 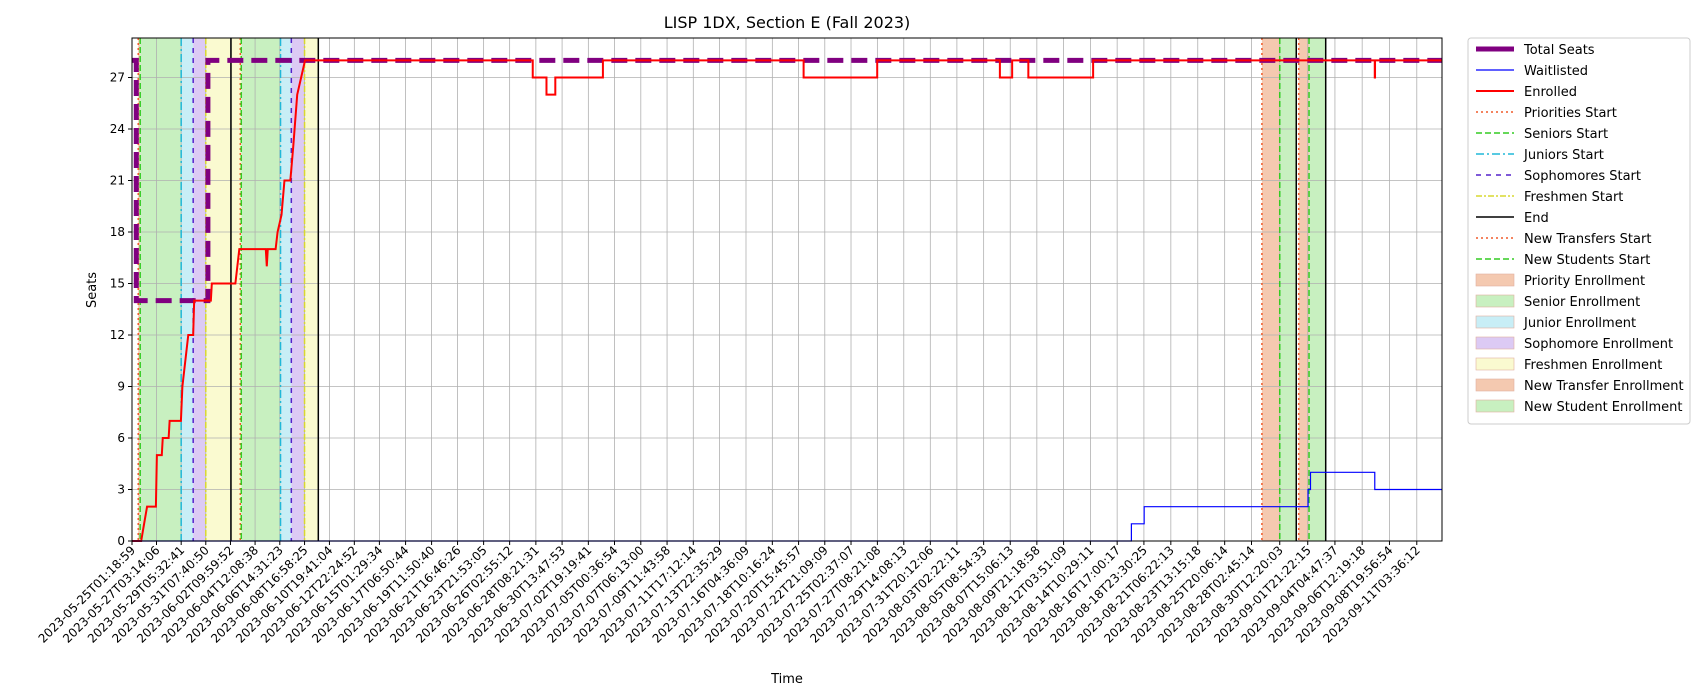 I want to click on y-tick-label: 24, so click(x=117, y=129).